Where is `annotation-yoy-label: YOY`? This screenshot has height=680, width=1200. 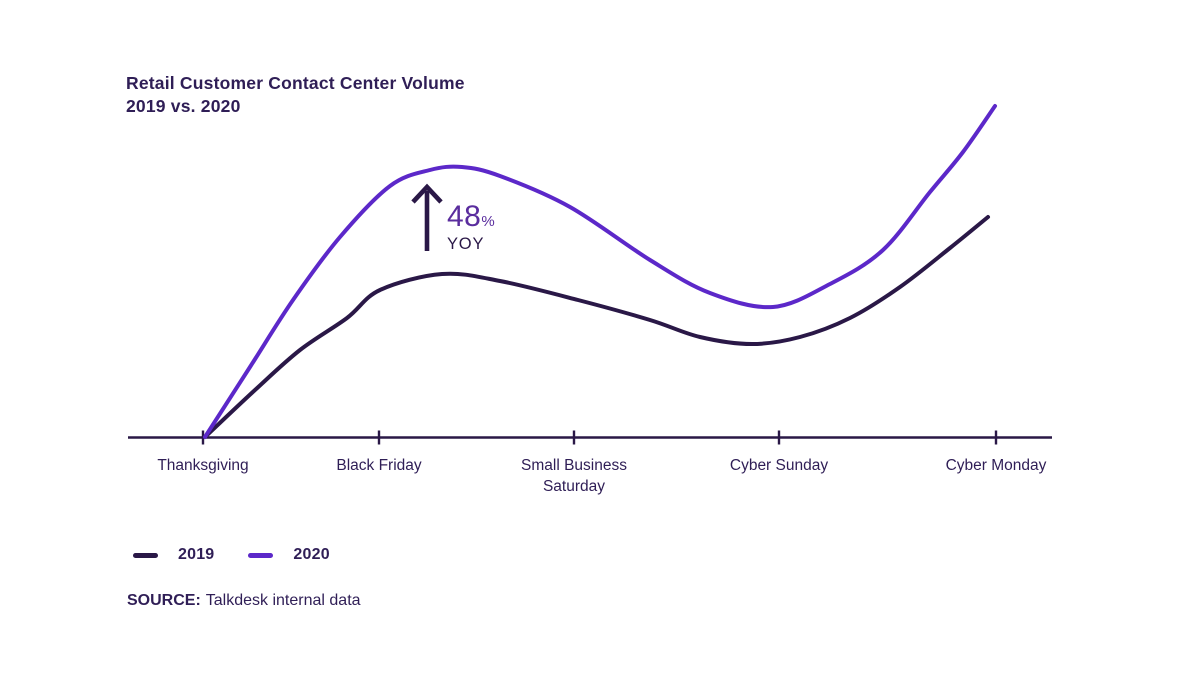 annotation-yoy-label: YOY is located at coordinates (466, 244).